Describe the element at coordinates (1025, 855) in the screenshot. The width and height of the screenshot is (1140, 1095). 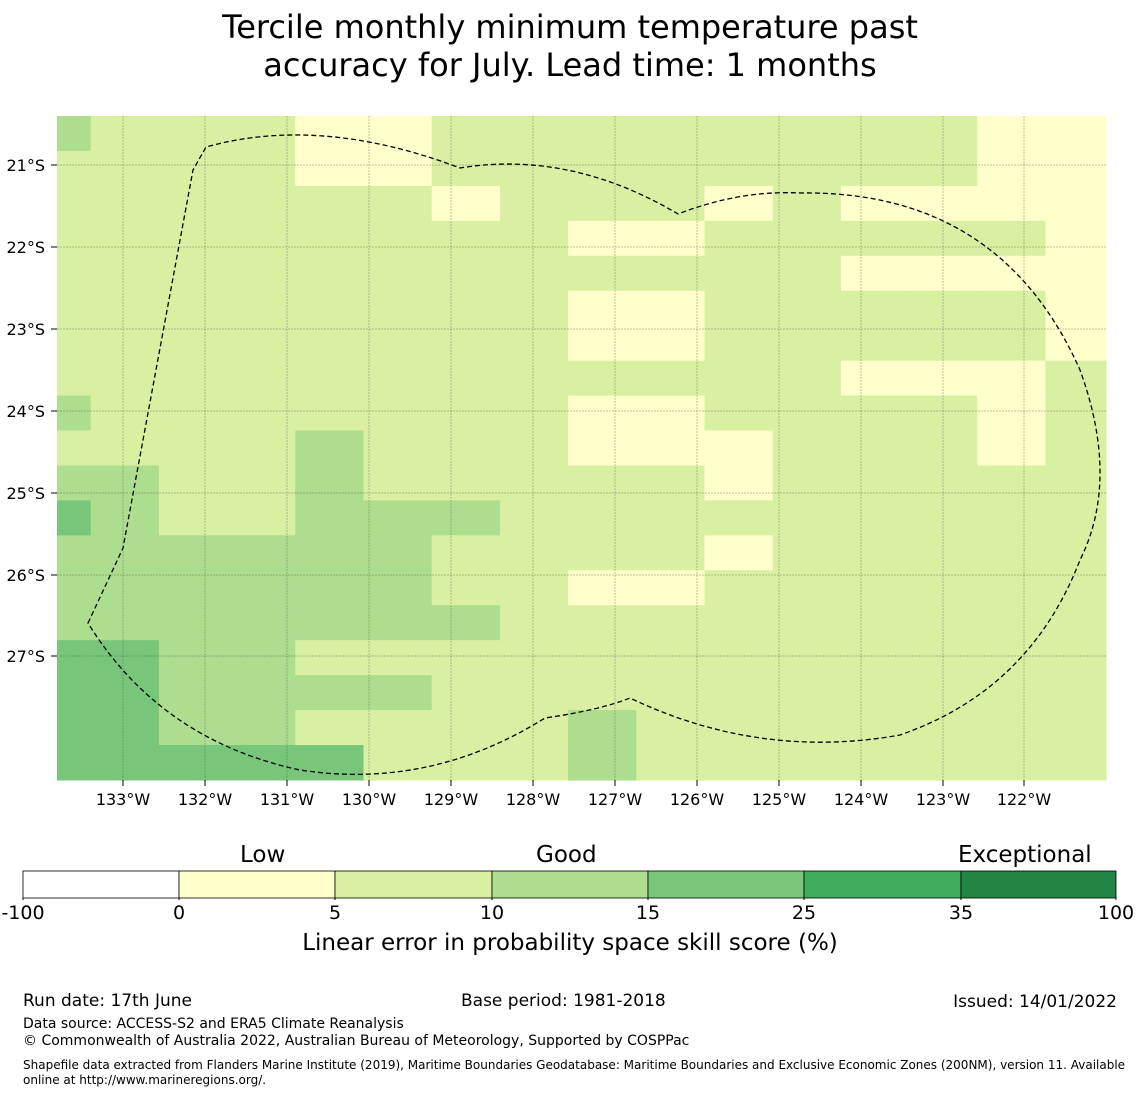
I see `colorbar-category-exceptional: Exceptional` at that location.